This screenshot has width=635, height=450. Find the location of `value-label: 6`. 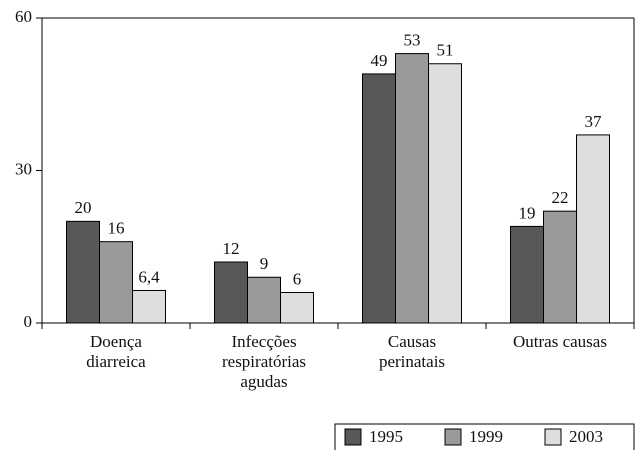

value-label: 6 is located at coordinates (297, 278).